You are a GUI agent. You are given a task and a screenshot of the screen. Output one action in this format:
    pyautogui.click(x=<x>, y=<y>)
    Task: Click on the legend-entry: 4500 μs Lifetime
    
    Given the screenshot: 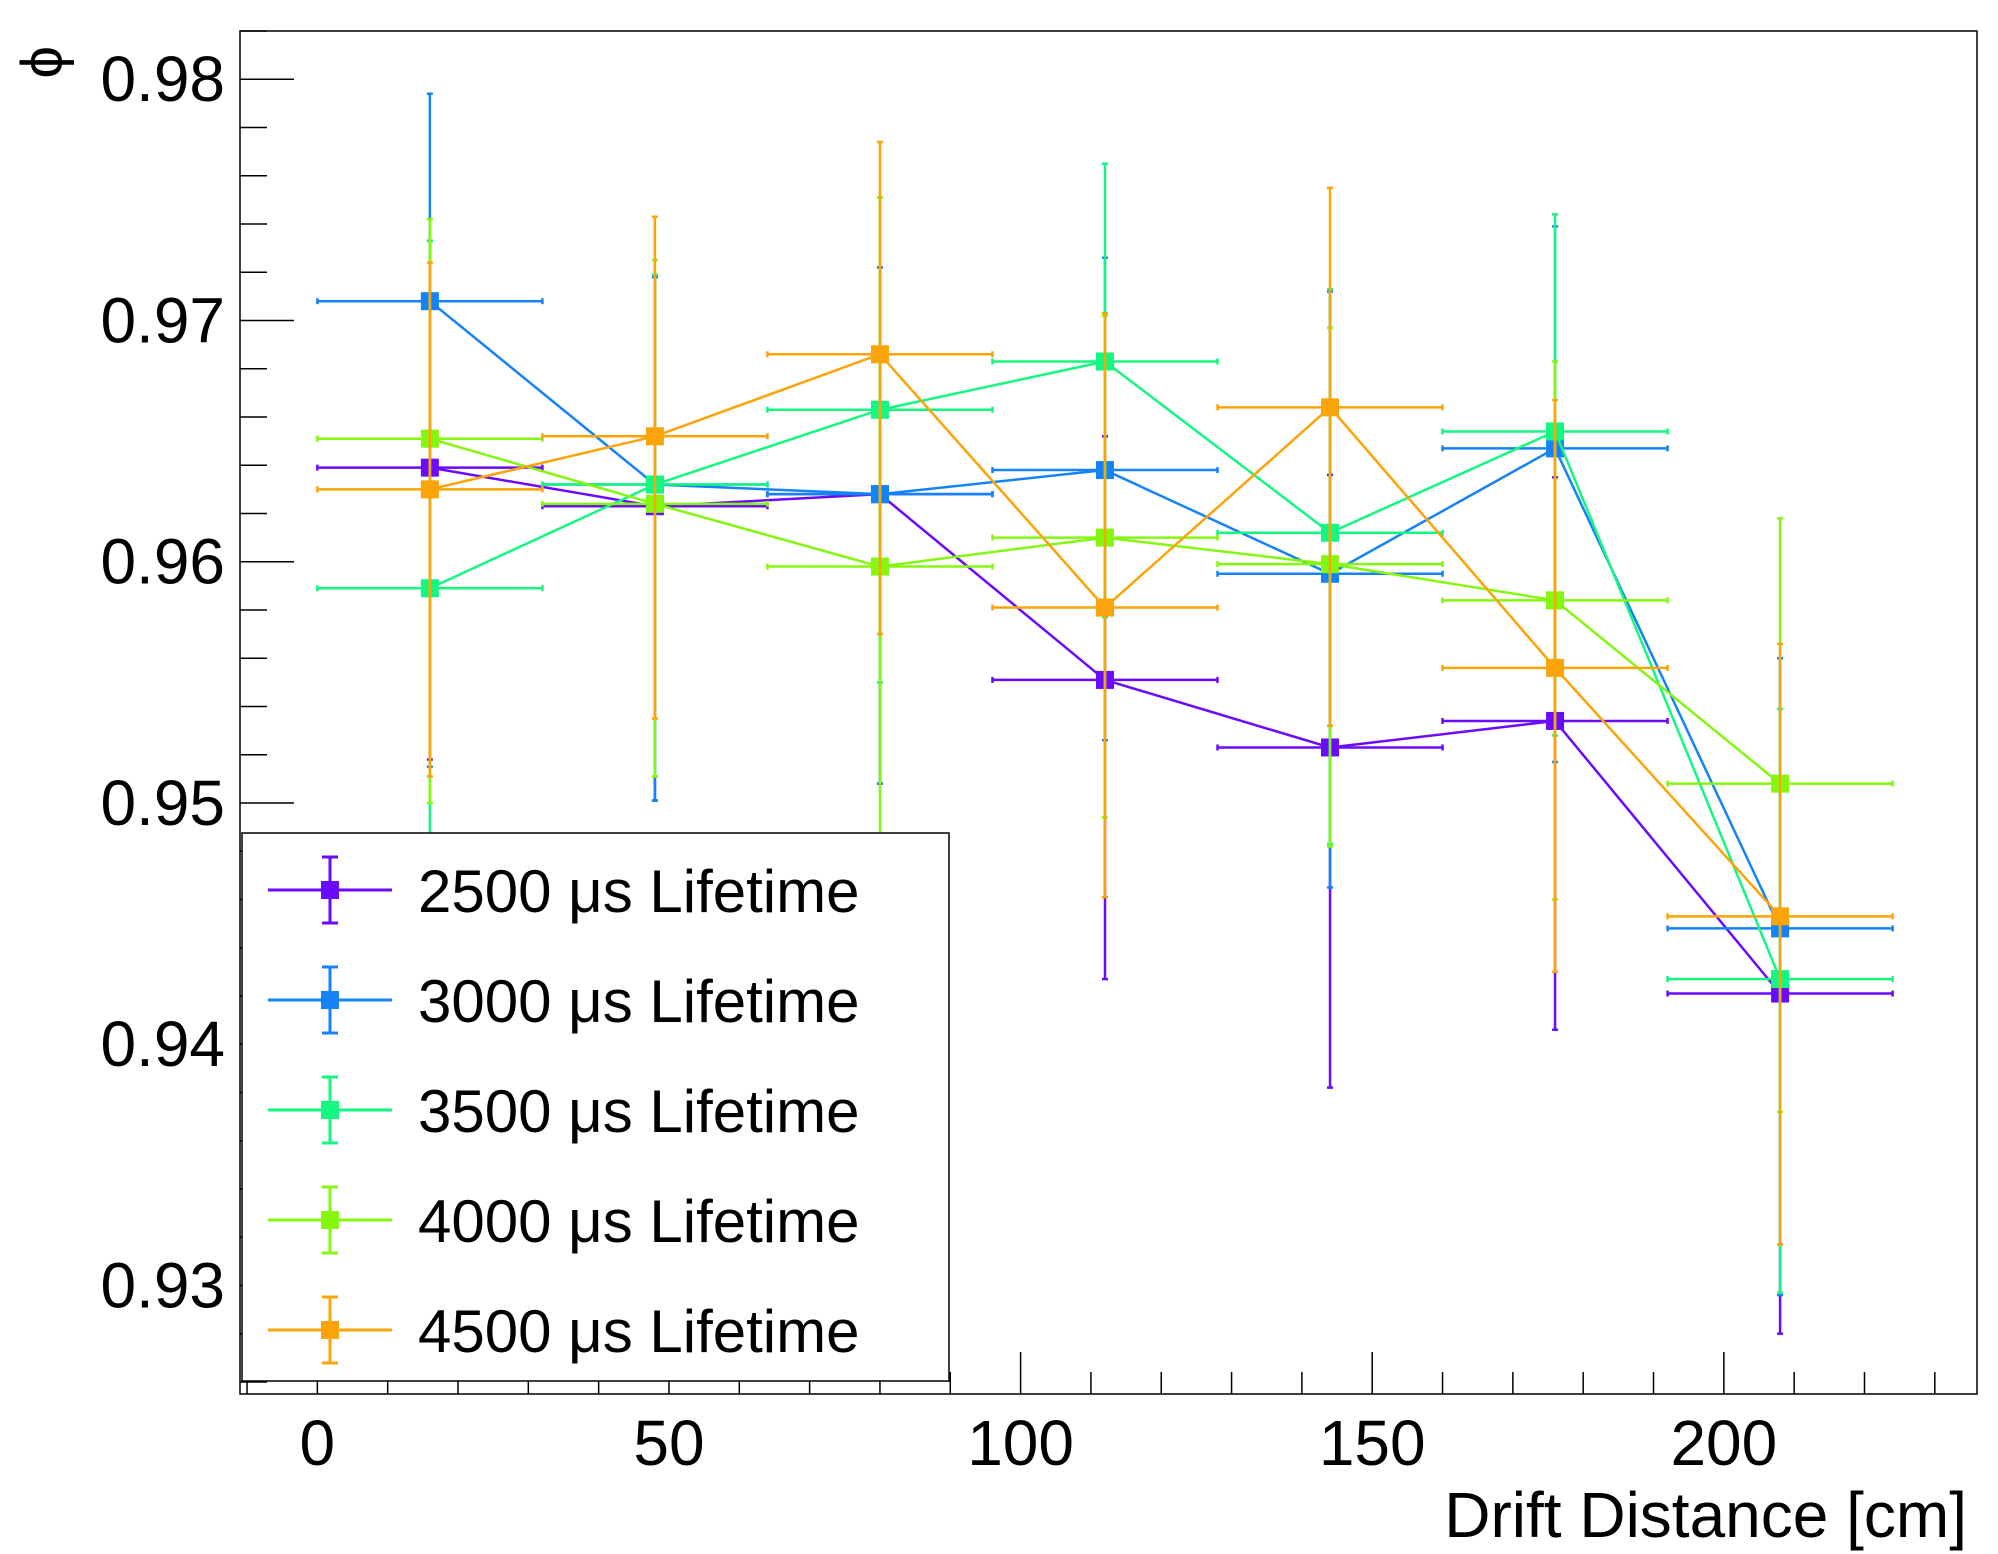 What is the action you would take?
    pyautogui.click(x=563, y=1330)
    